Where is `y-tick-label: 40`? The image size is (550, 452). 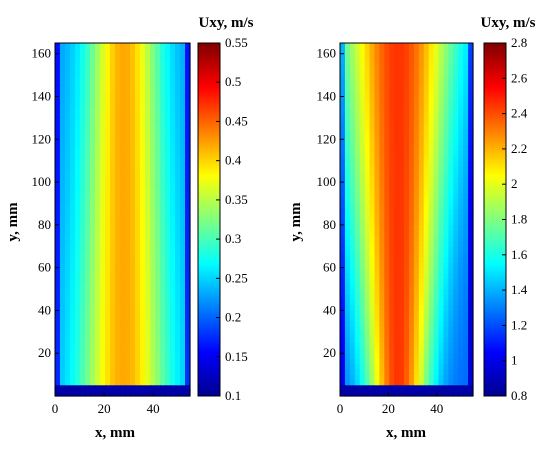 y-tick-label: 40 is located at coordinates (44, 309).